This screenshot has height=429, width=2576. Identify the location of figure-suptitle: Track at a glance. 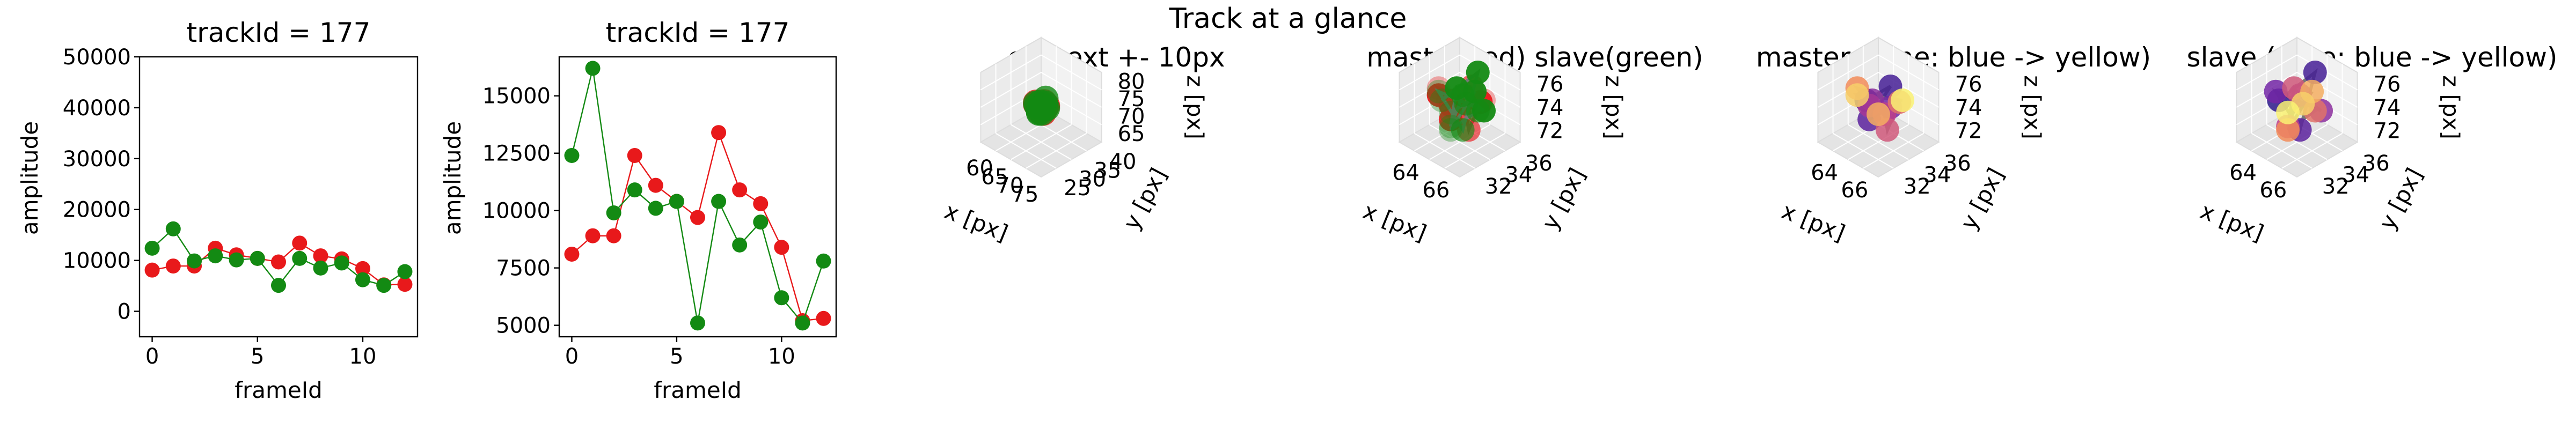
(1288, 19).